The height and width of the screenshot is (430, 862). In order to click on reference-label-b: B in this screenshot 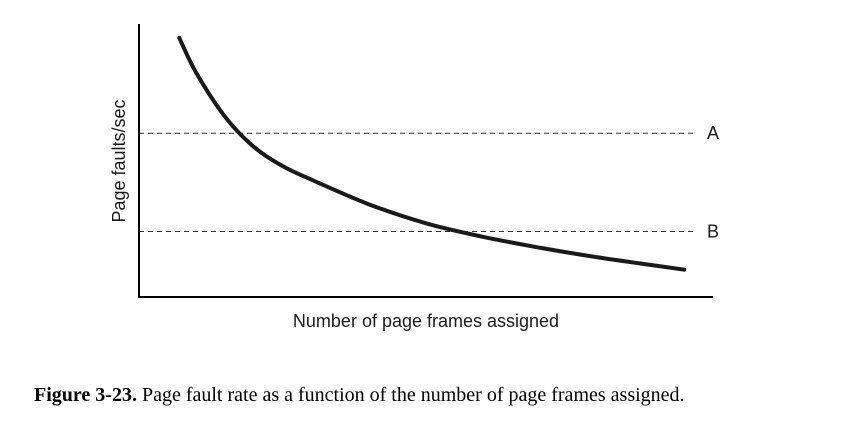, I will do `click(713, 231)`.